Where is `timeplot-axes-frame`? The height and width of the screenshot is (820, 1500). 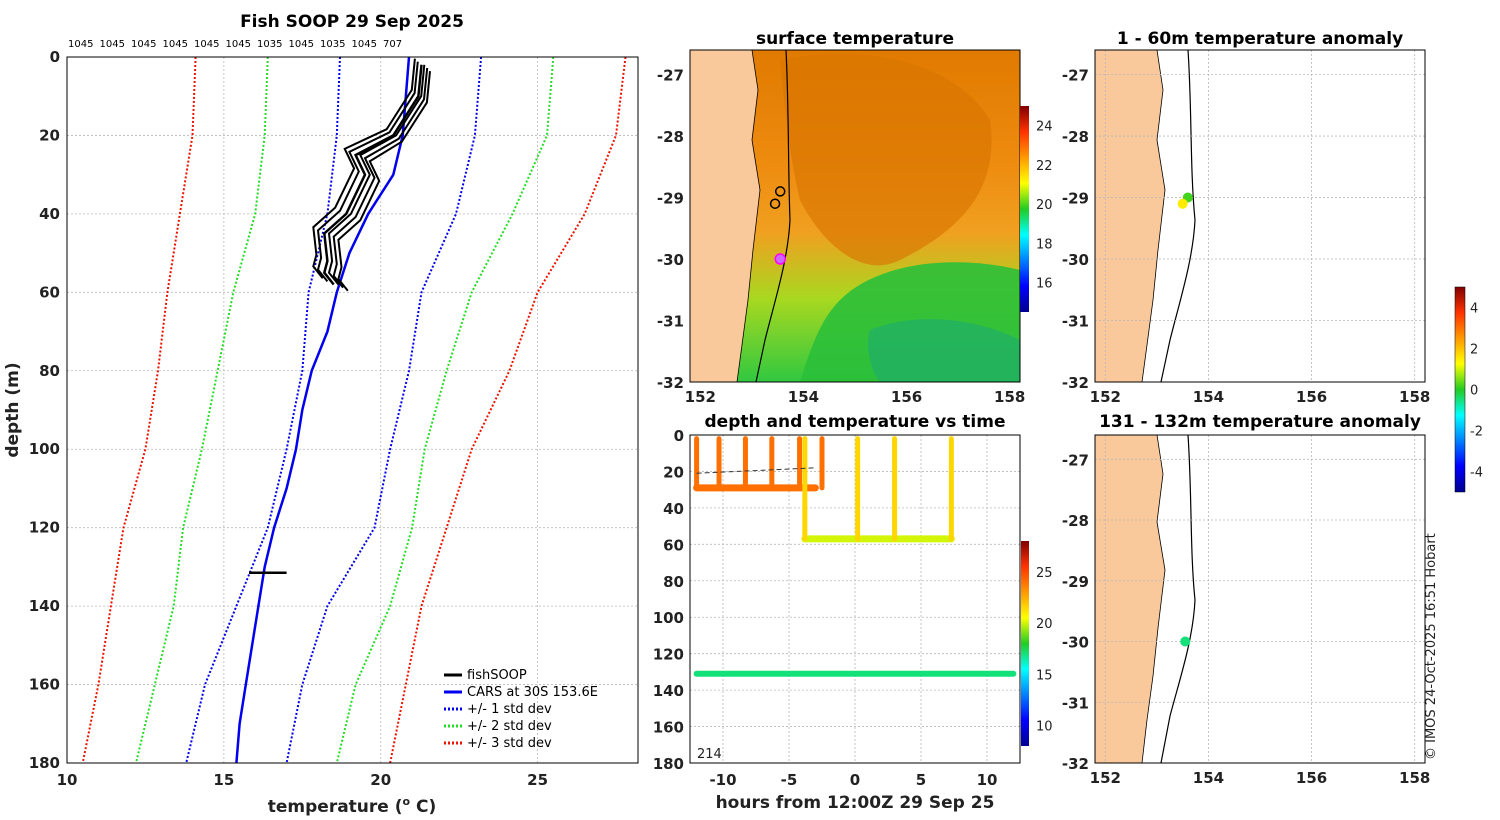
timeplot-axes-frame is located at coordinates (855, 599).